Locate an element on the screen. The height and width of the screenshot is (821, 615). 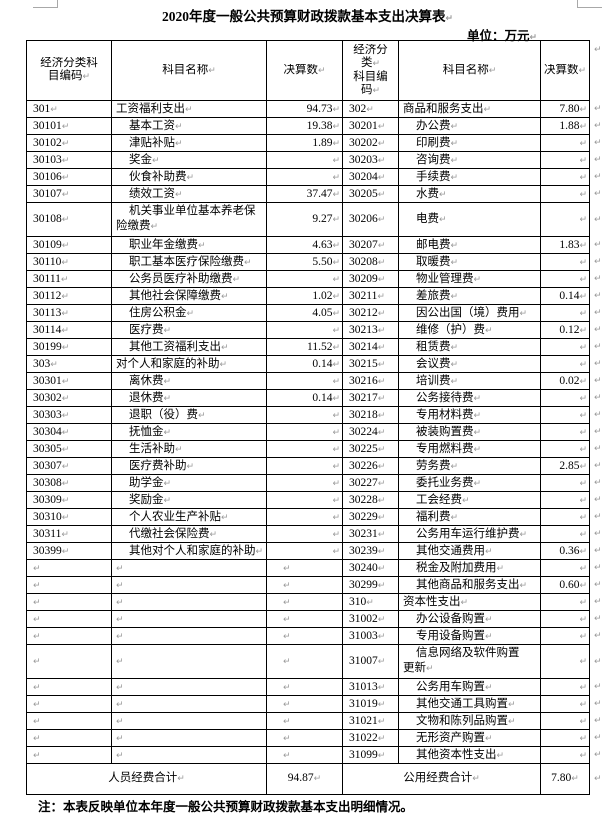
cell-text: 30214 is located at coordinates (363, 346).